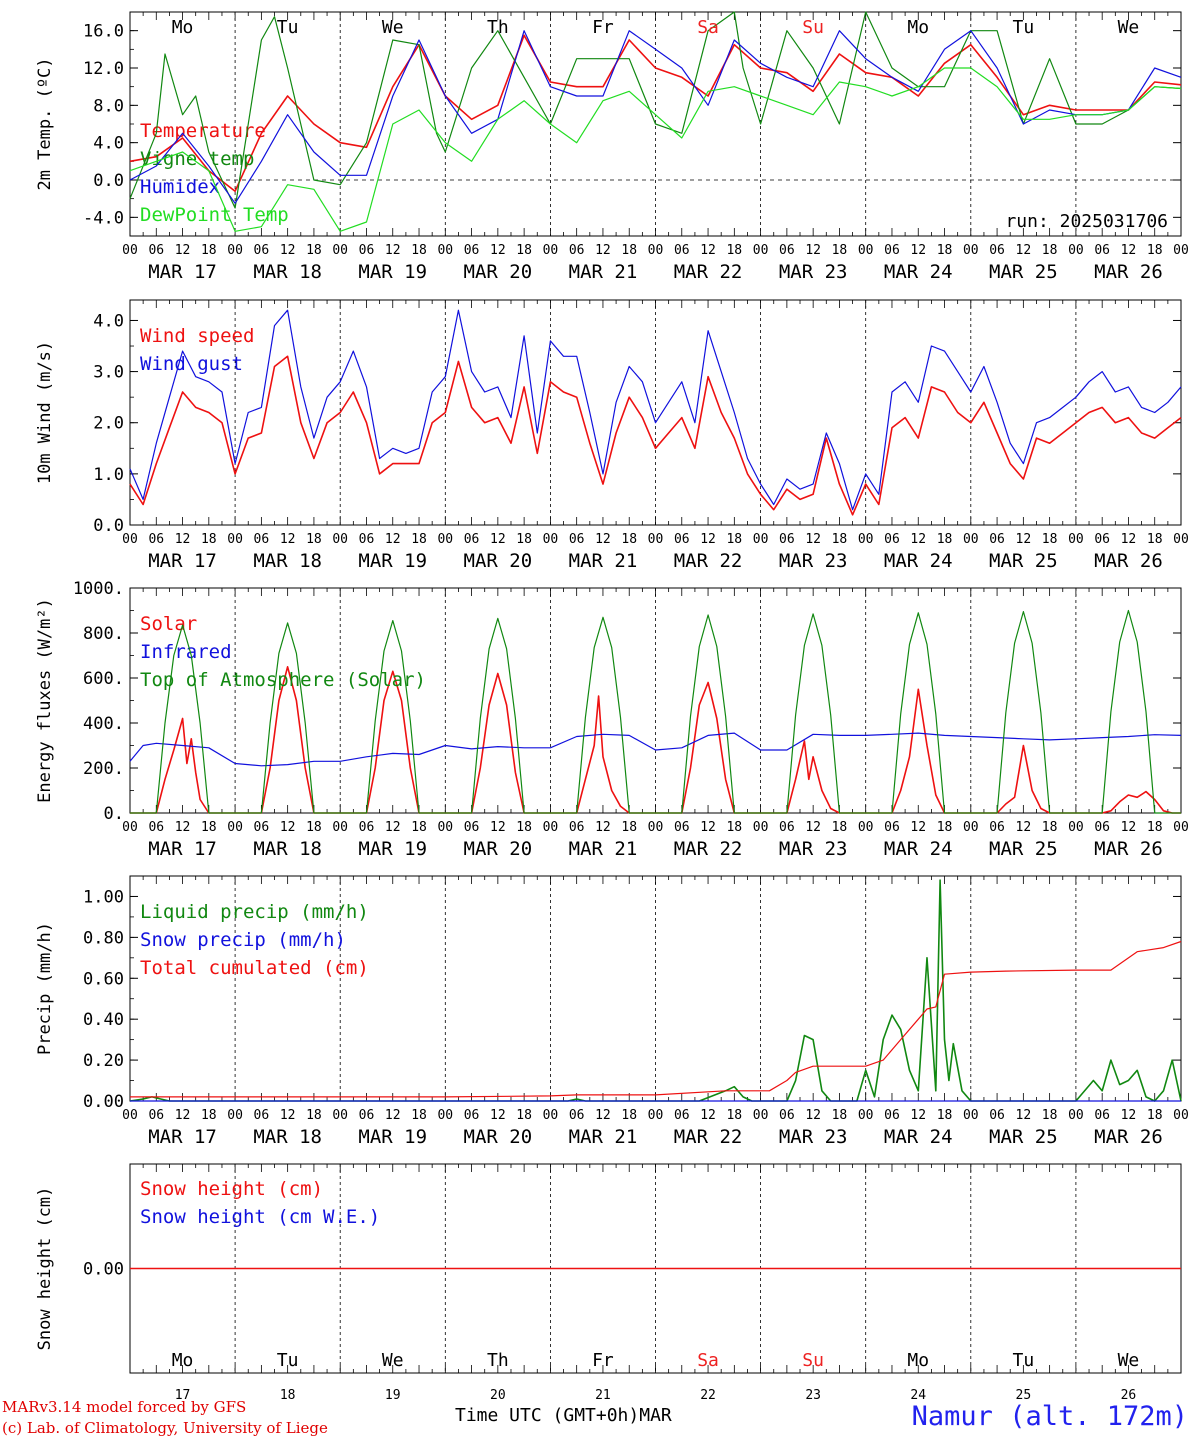 This screenshot has width=1194, height=1440. What do you see at coordinates (603, 1360) in the screenshot?
I see `weekday-label-bottom: Fr` at bounding box center [603, 1360].